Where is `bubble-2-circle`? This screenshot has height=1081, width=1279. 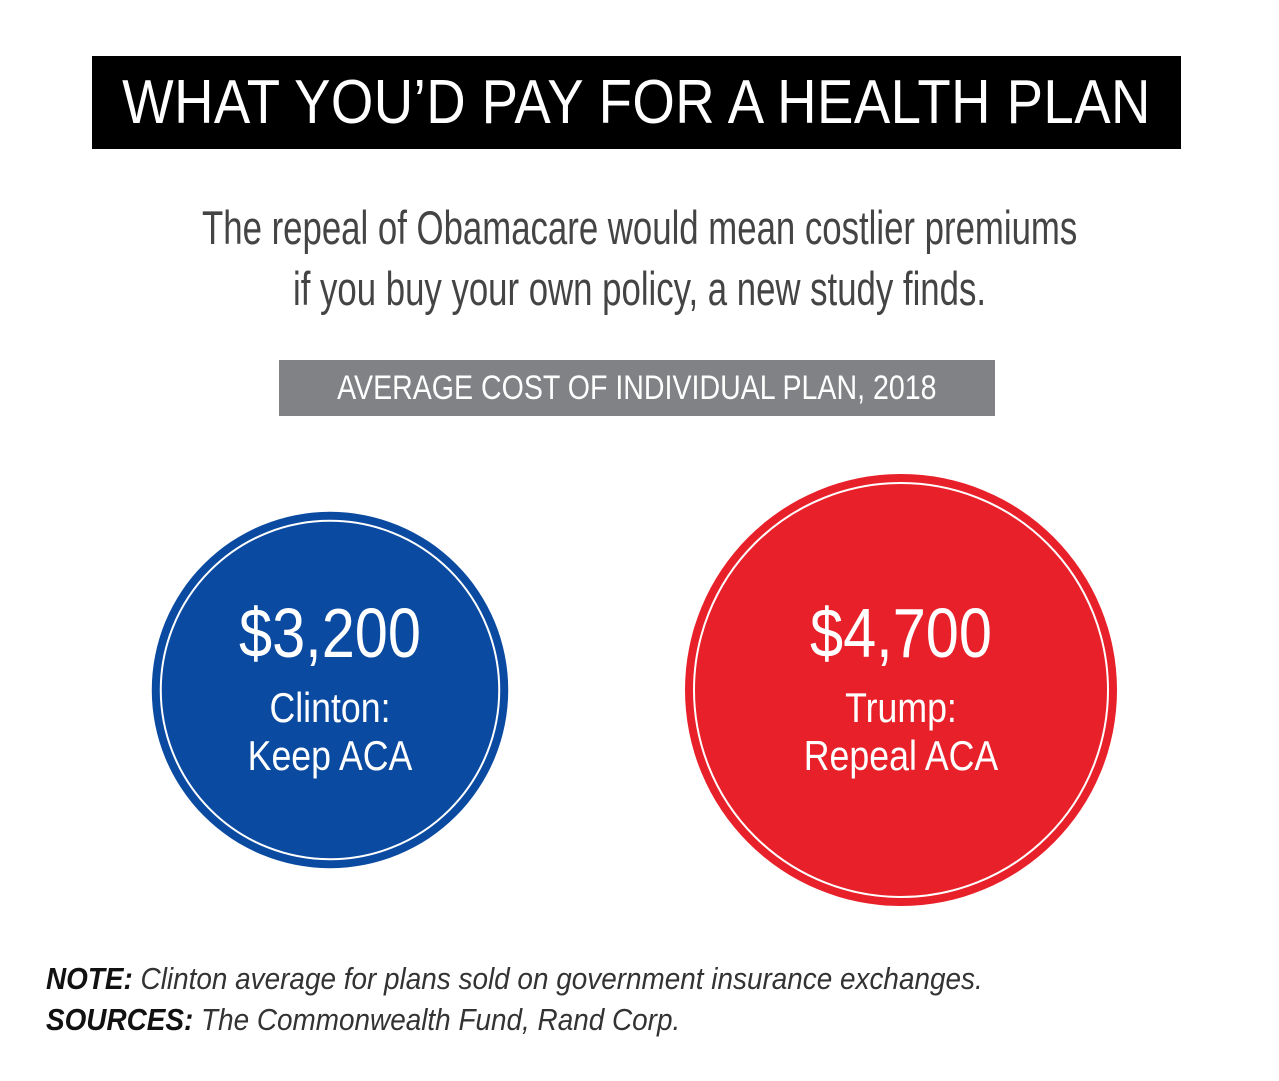
bubble-2-circle is located at coordinates (901, 690).